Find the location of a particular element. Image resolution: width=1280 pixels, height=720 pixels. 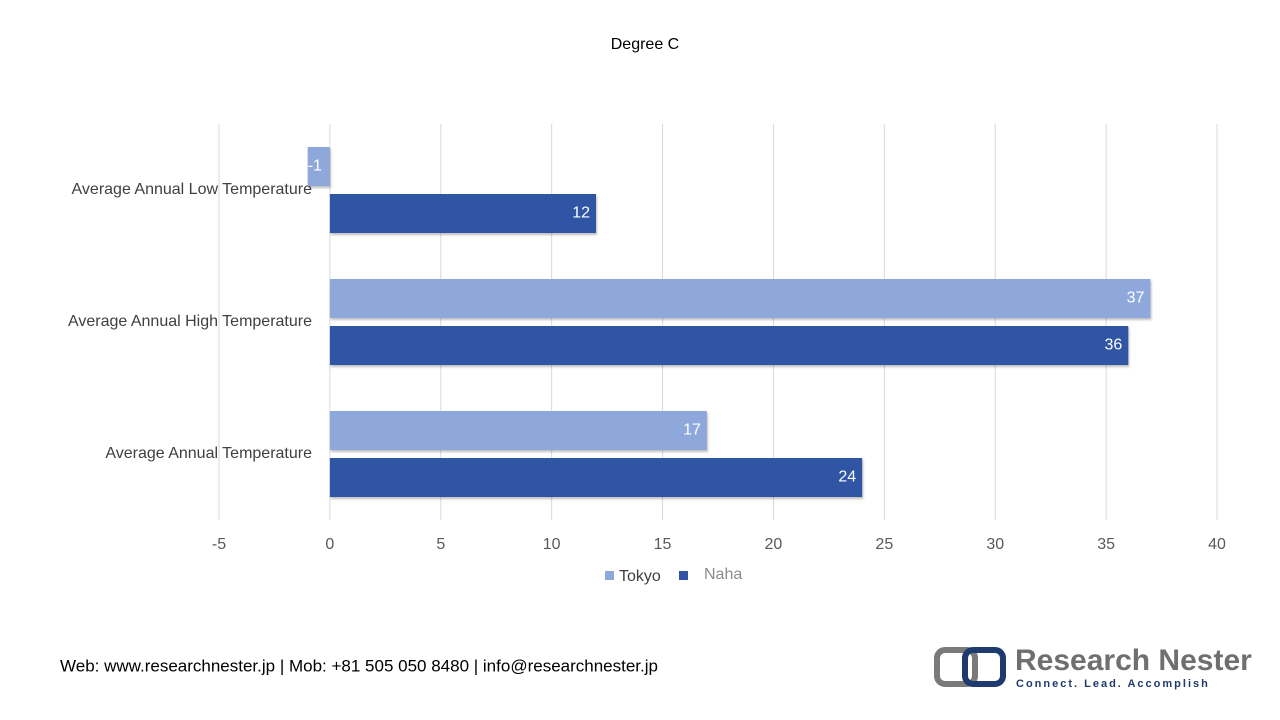

x-tick-label: 40 is located at coordinates (1217, 544).